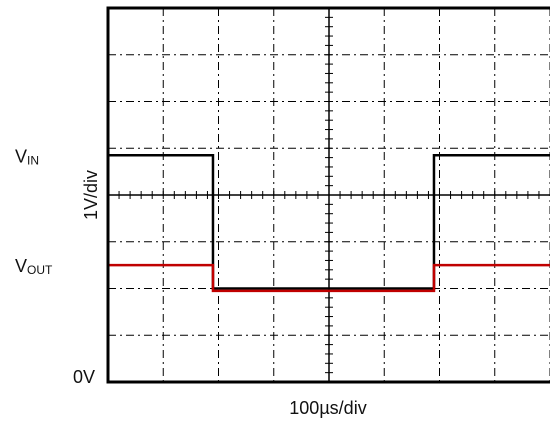 Image resolution: width=550 pixels, height=421 pixels. What do you see at coordinates (84, 377) in the screenshot?
I see `y-tick-label: 0V` at bounding box center [84, 377].